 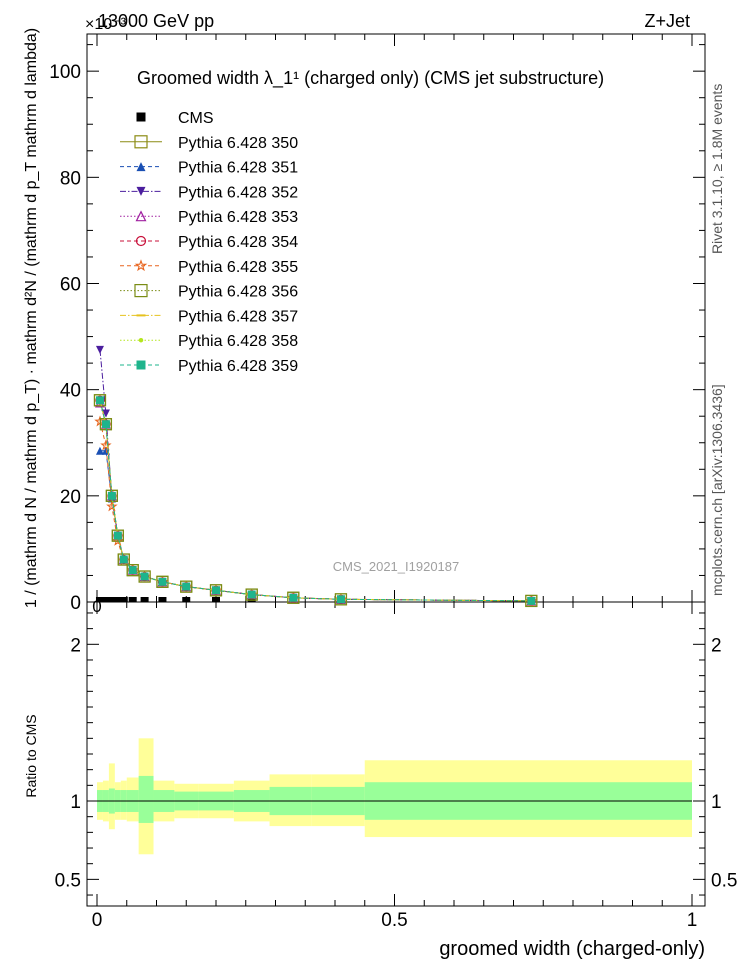 What do you see at coordinates (196, 118) in the screenshot?
I see `legend-label-0: CMS` at bounding box center [196, 118].